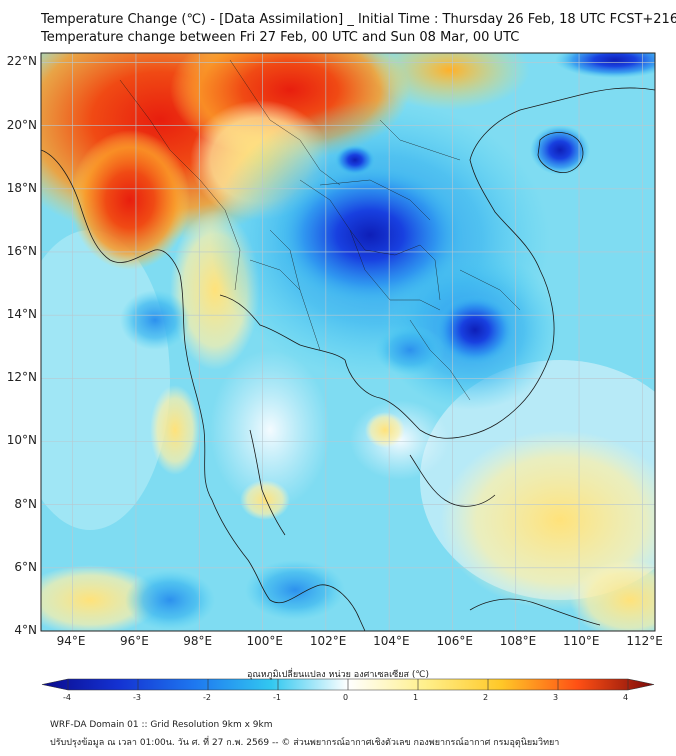  Describe the element at coordinates (518, 641) in the screenshot. I see `lon-label: 108°E` at that location.